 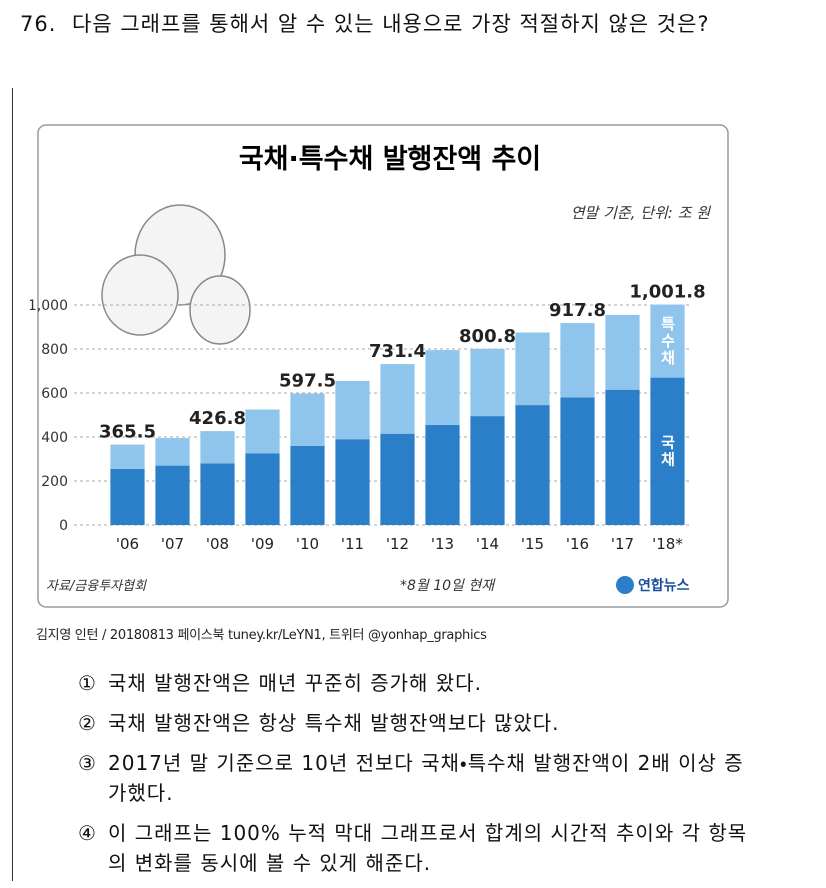 What do you see at coordinates (397, 544) in the screenshot?
I see `x-tick-label: '12` at bounding box center [397, 544].